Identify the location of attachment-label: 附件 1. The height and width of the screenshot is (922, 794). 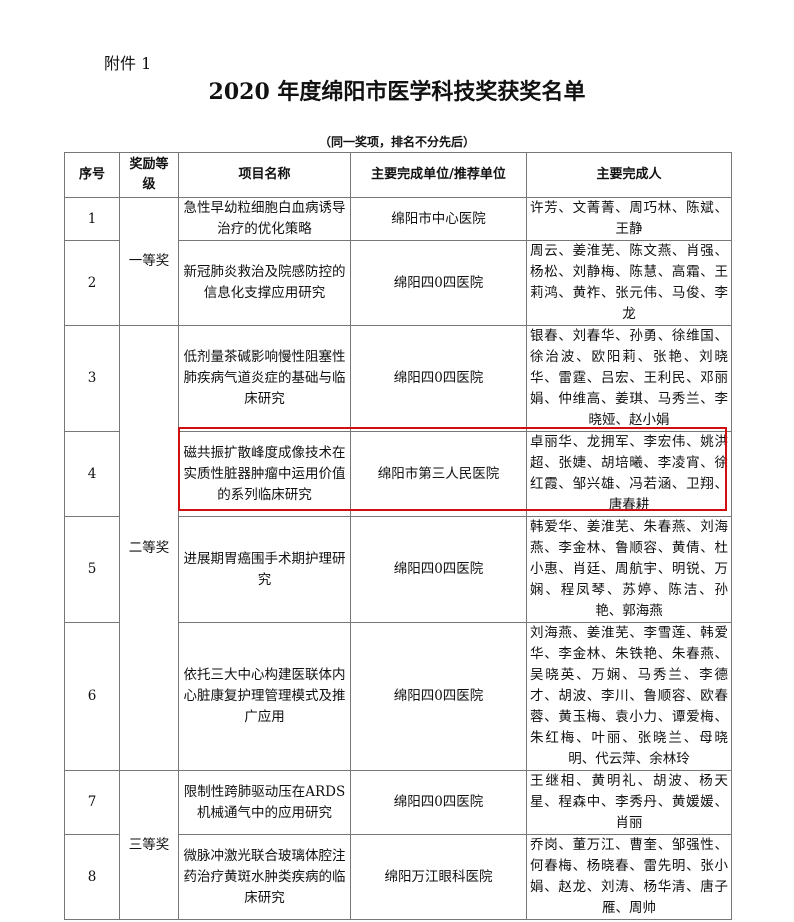
(128, 63).